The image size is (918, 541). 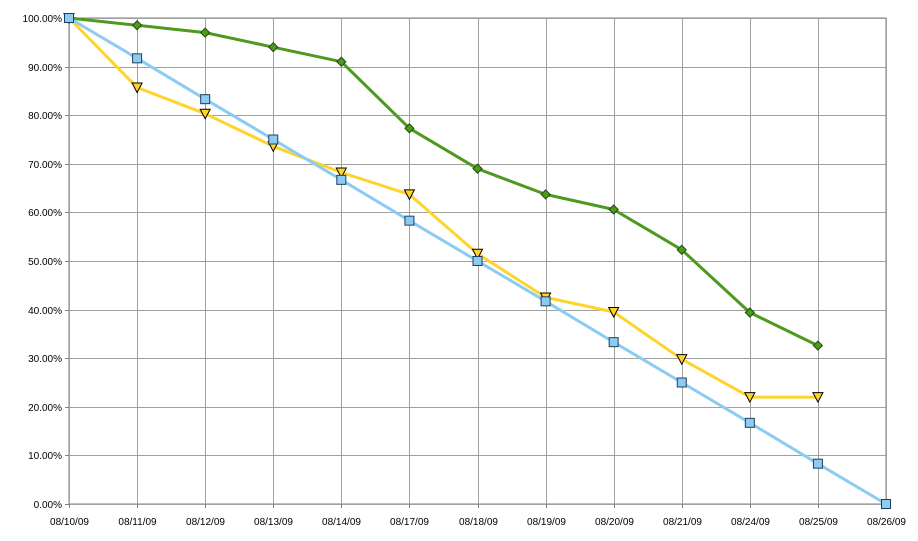 What do you see at coordinates (682, 522) in the screenshot?
I see `x-tick-label: 08/21/09` at bounding box center [682, 522].